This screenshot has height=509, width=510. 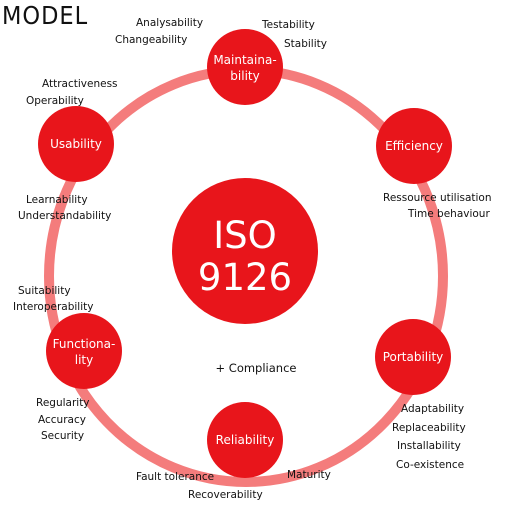 What do you see at coordinates (57, 200) in the screenshot?
I see `sub-learnability: Learnability` at bounding box center [57, 200].